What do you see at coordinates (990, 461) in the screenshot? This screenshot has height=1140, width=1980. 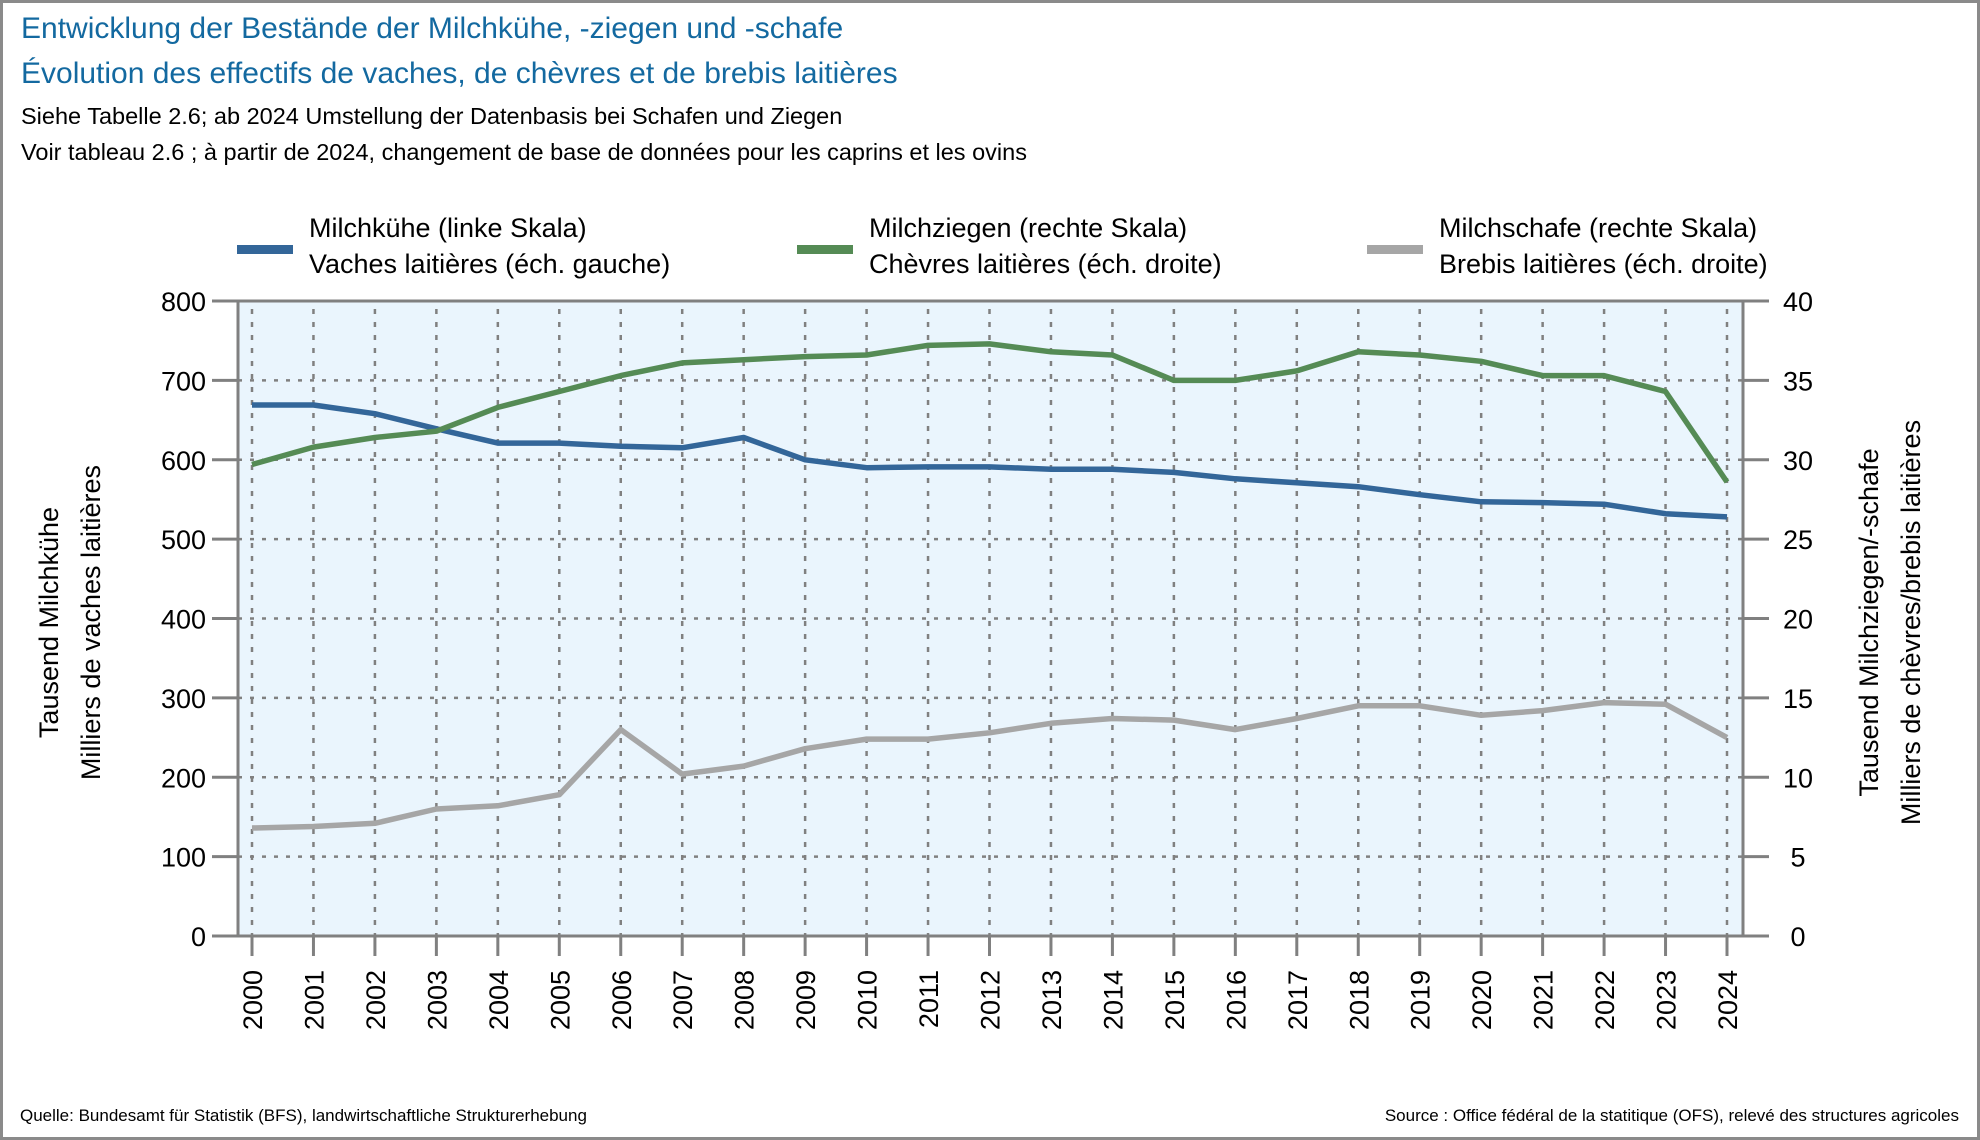 I see `series-line-cows` at bounding box center [990, 461].